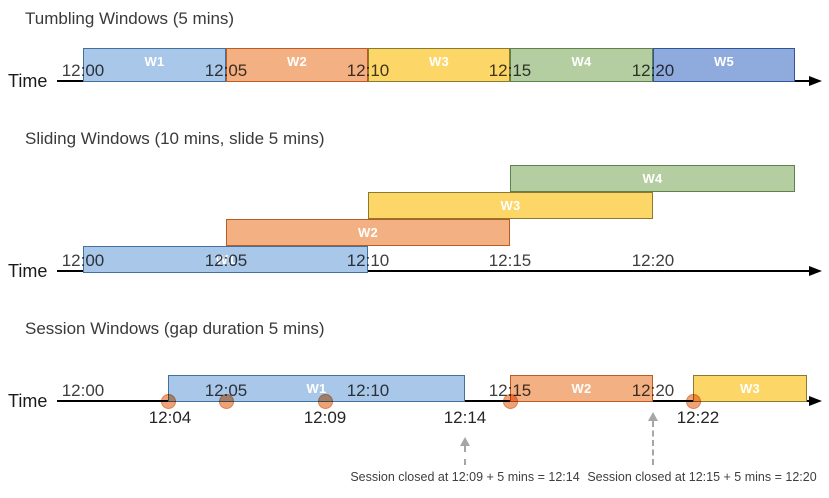 The width and height of the screenshot is (829, 498). I want to click on sliding-window-w1: W1, so click(225, 259).